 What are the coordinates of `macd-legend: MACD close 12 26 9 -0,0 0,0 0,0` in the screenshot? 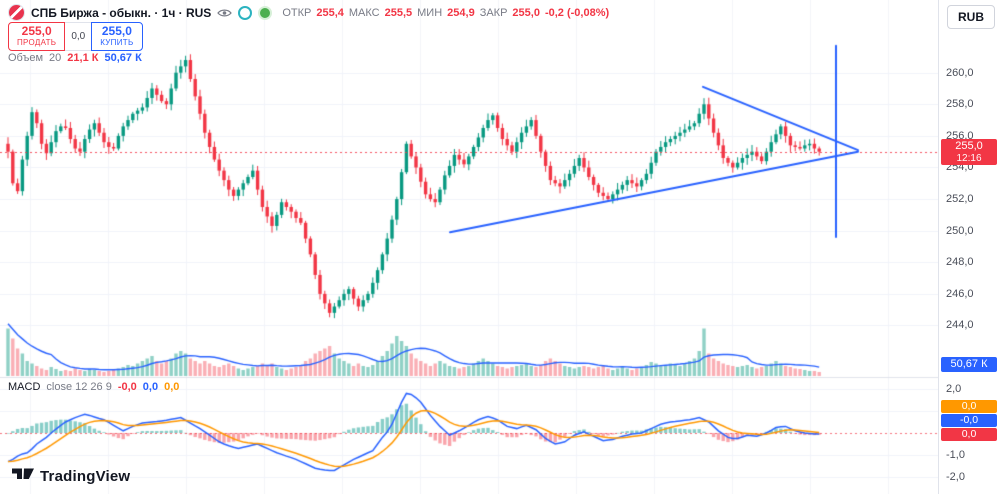 It's located at (93, 387).